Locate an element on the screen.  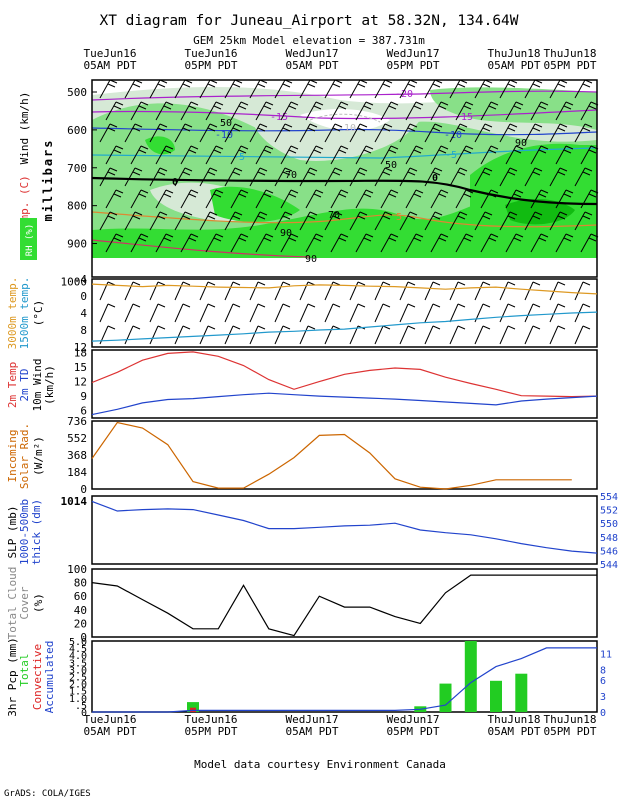
y-tick-right: 550 is located at coordinates (609, 524).